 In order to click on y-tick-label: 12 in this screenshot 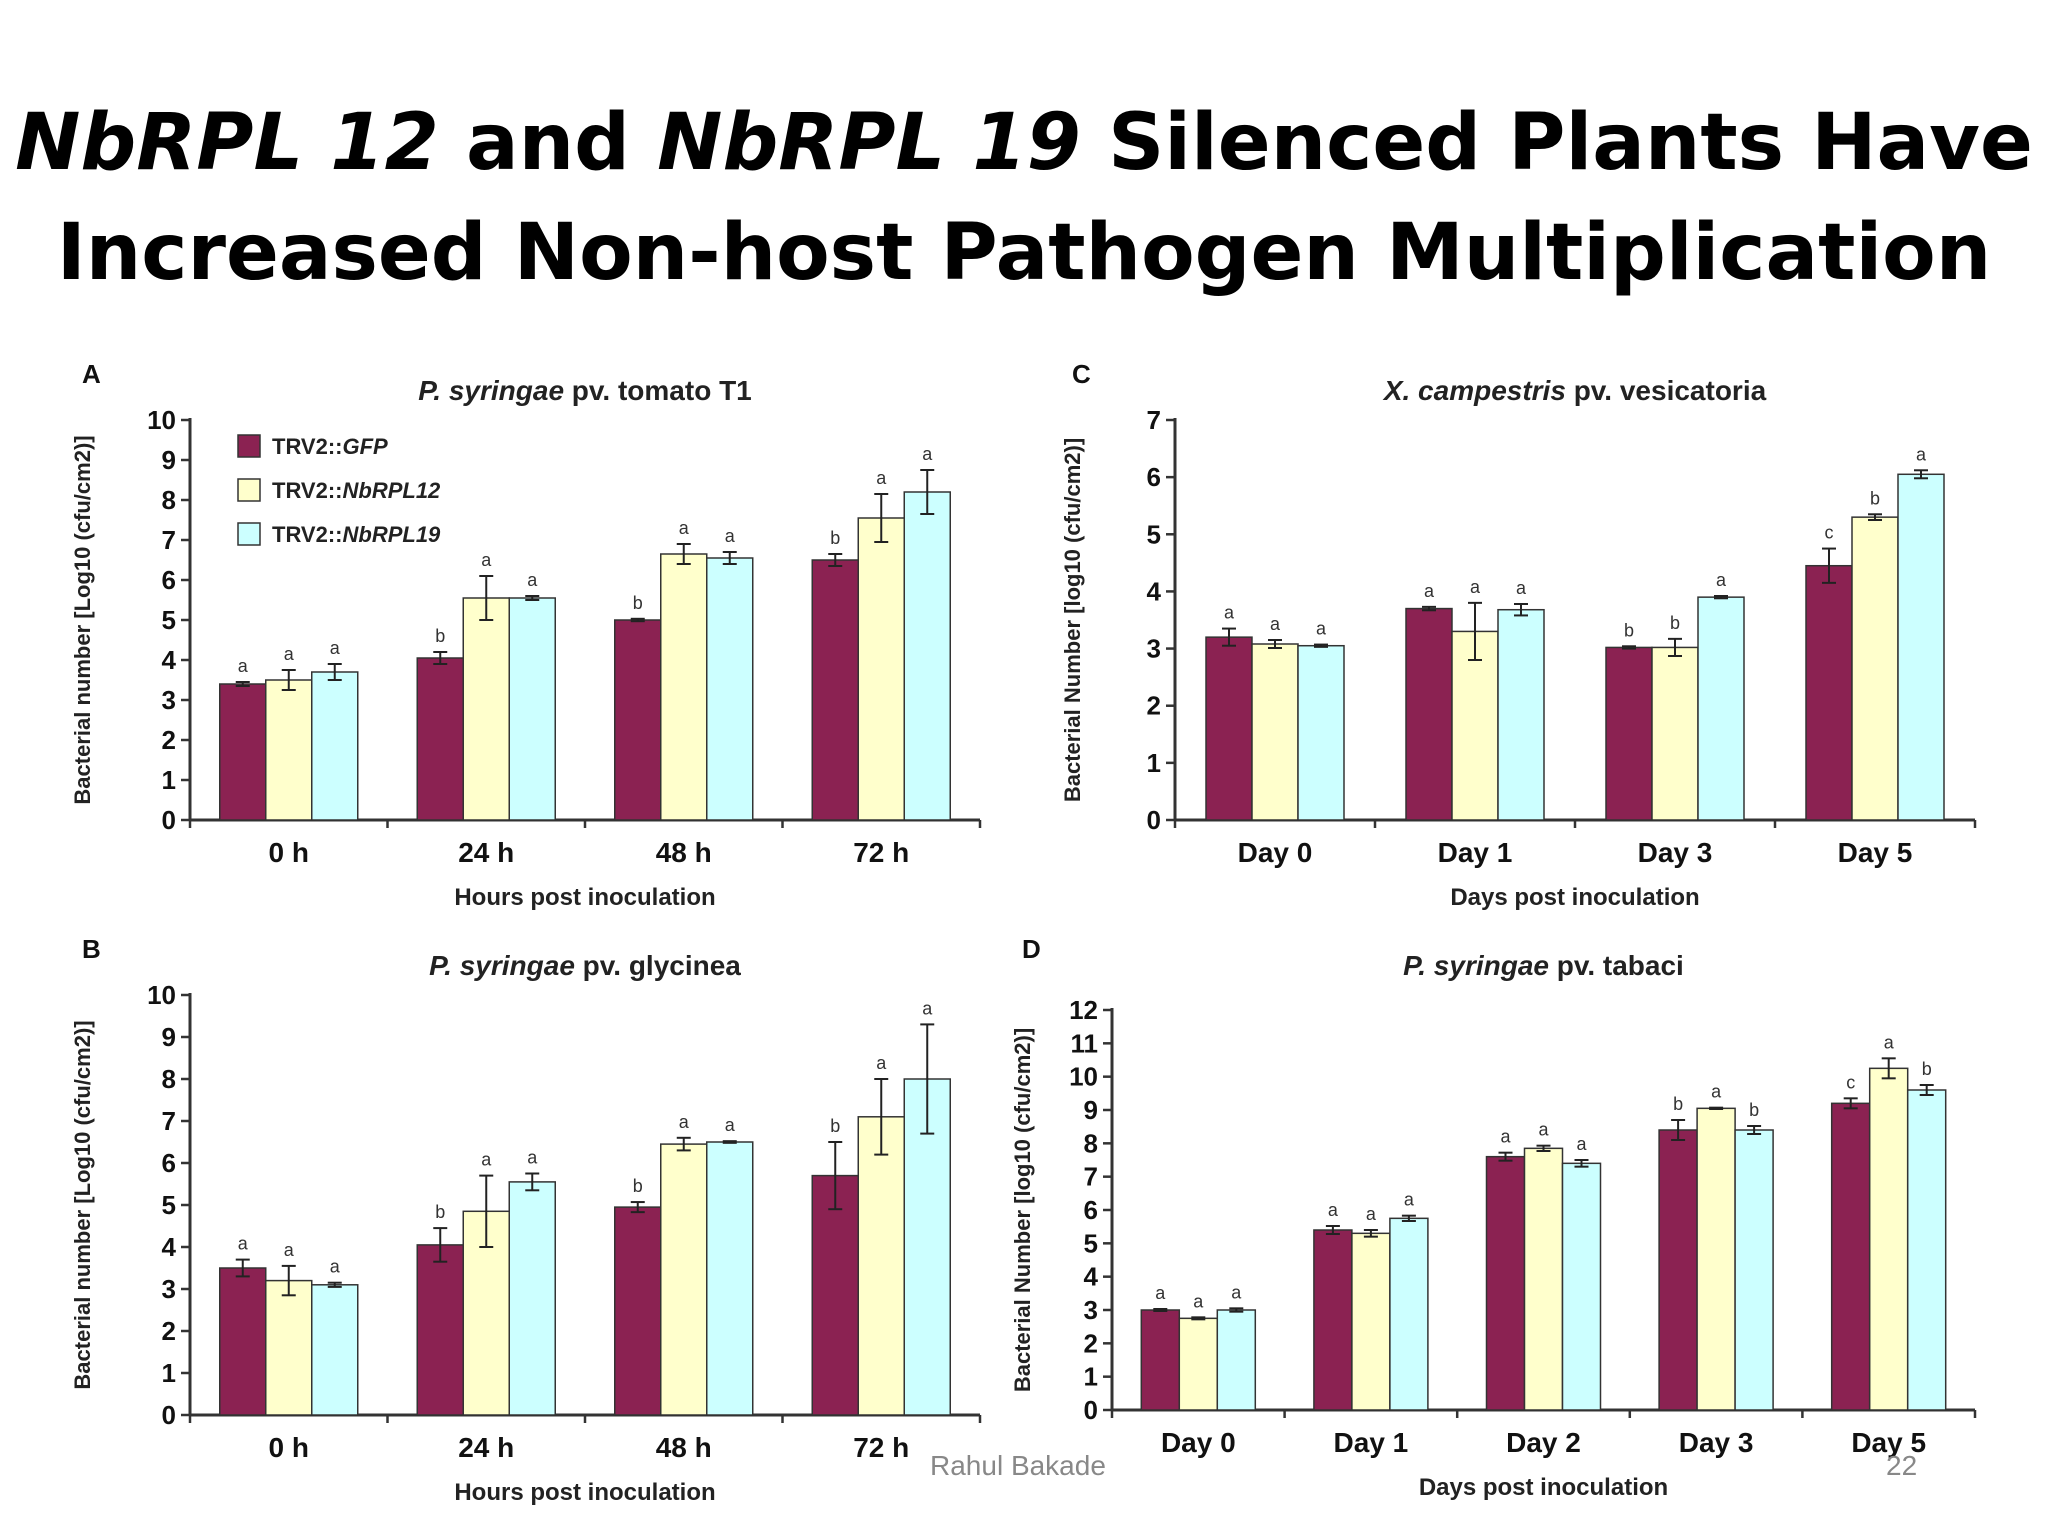, I will do `click(1083, 1010)`.